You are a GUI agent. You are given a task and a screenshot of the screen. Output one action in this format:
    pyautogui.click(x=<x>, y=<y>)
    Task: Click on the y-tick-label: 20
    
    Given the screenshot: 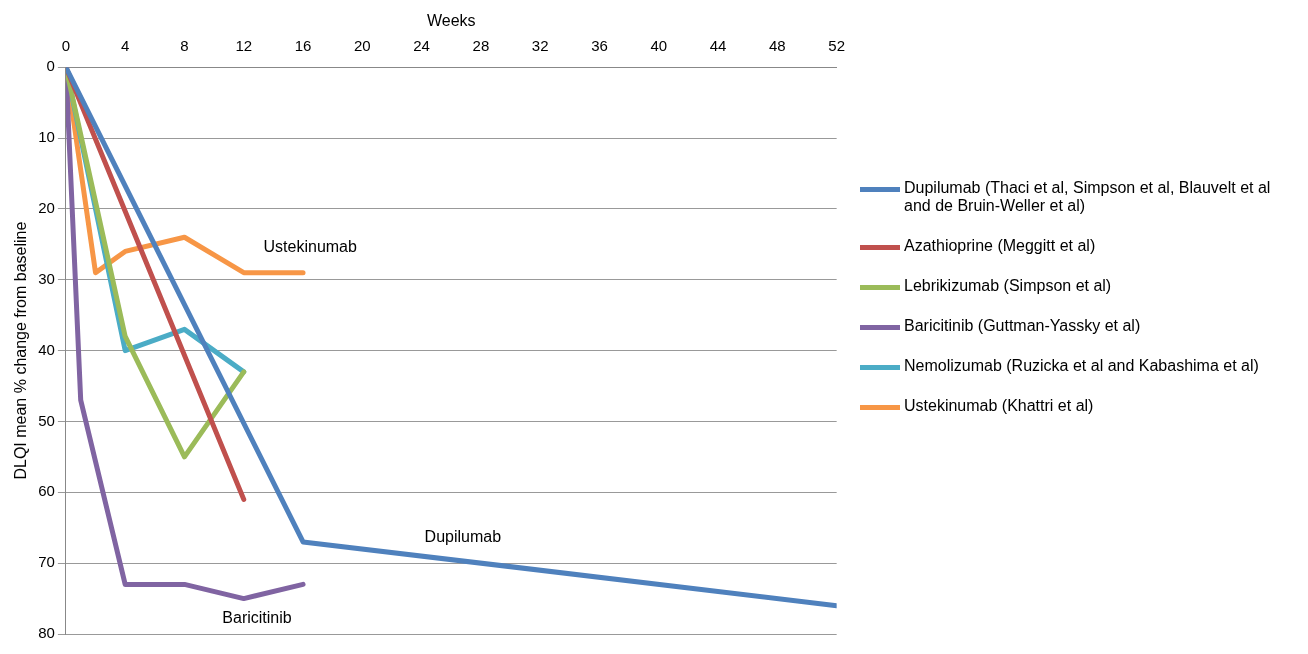 What is the action you would take?
    pyautogui.click(x=46, y=208)
    